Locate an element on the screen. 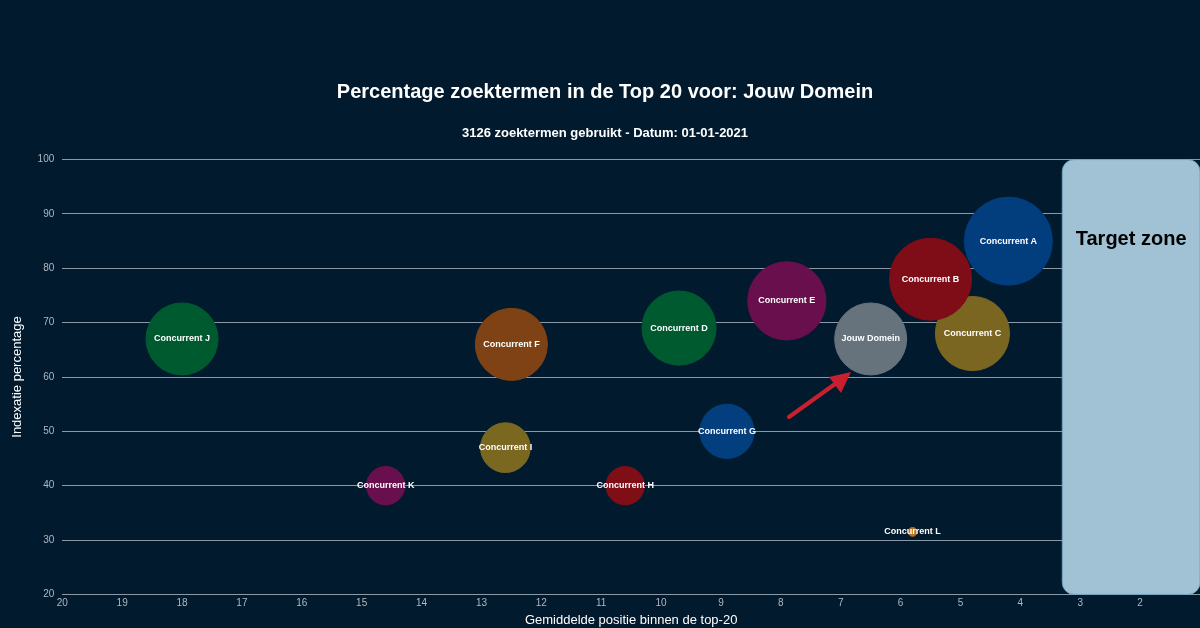 Image resolution: width=1200 pixels, height=628 pixels. x-tick-label: 8 is located at coordinates (781, 603).